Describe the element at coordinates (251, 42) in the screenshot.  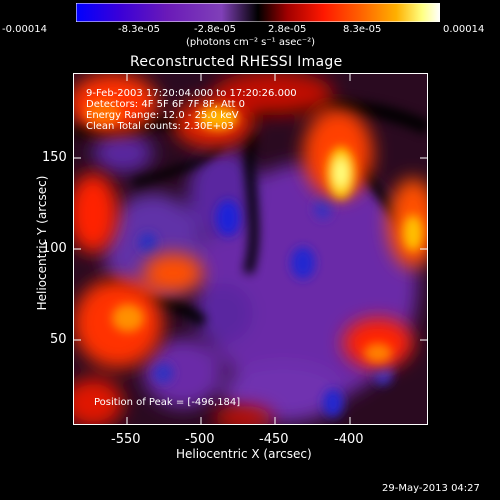
I see `colorbar-units: (photons cm⁻² s⁻¹ asec⁻²)` at that location.